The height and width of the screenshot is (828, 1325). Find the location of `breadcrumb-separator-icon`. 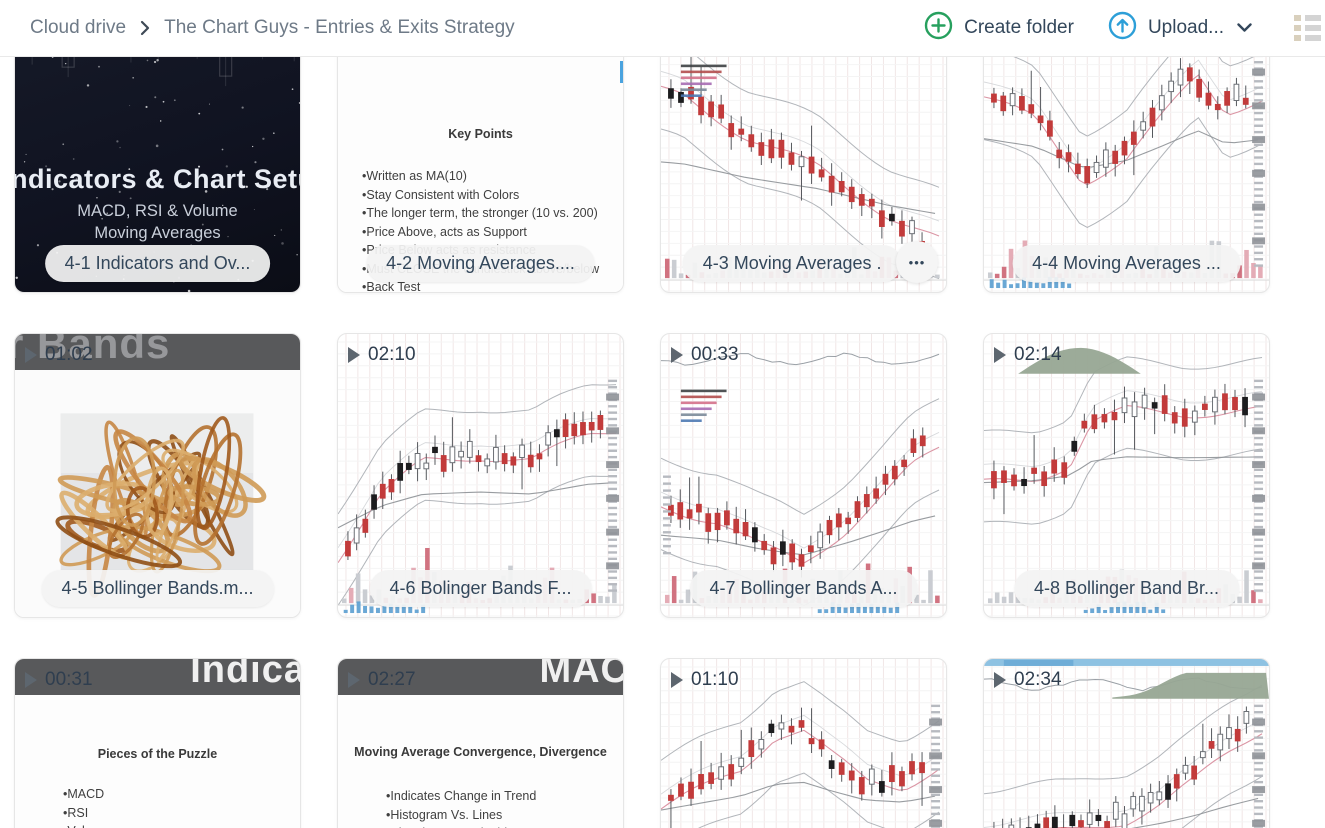

breadcrumb-separator-icon is located at coordinates (145, 28).